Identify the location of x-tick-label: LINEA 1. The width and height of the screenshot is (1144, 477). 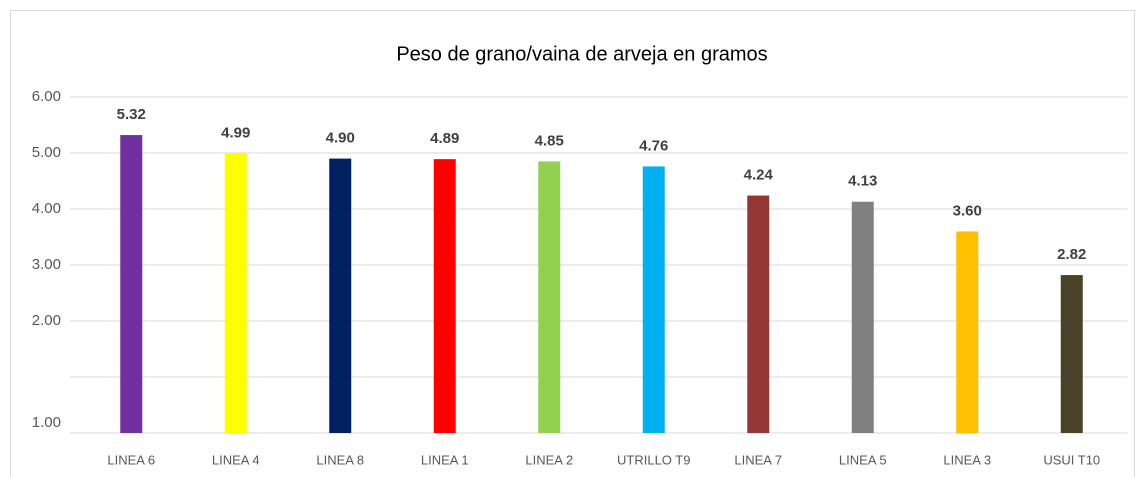
(445, 459).